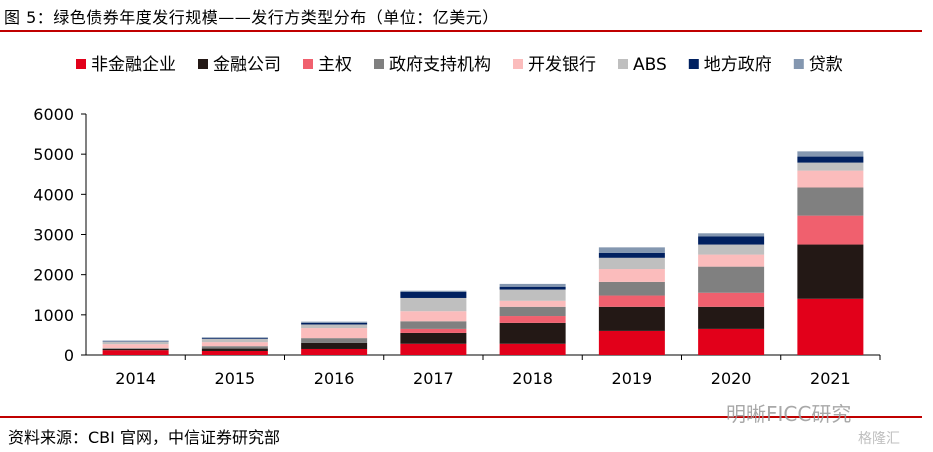 The image size is (933, 452). What do you see at coordinates (650, 65) in the screenshot?
I see `legend-label: ABS` at bounding box center [650, 65].